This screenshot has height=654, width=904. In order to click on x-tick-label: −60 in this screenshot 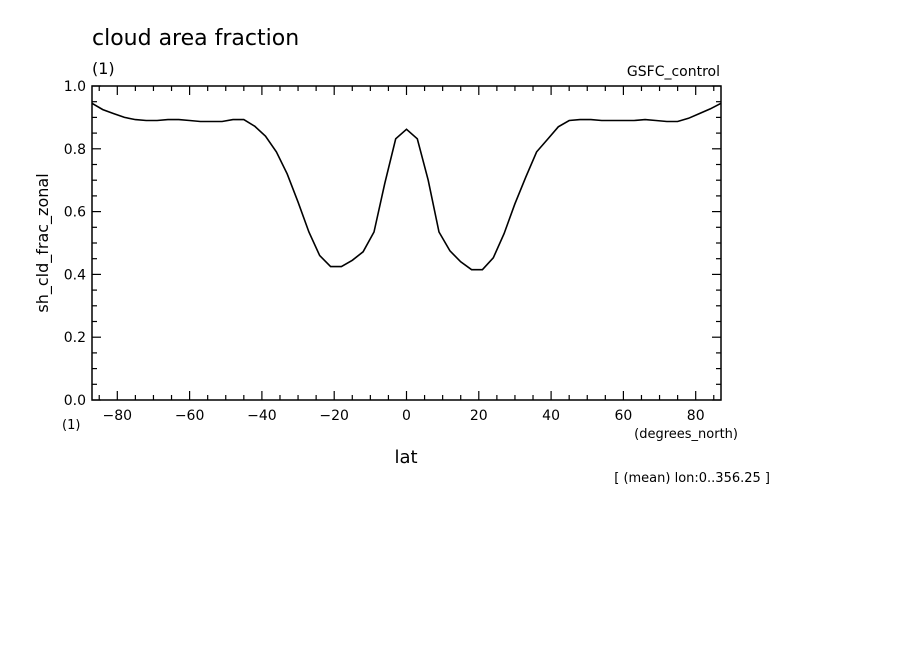, I will do `click(190, 416)`.